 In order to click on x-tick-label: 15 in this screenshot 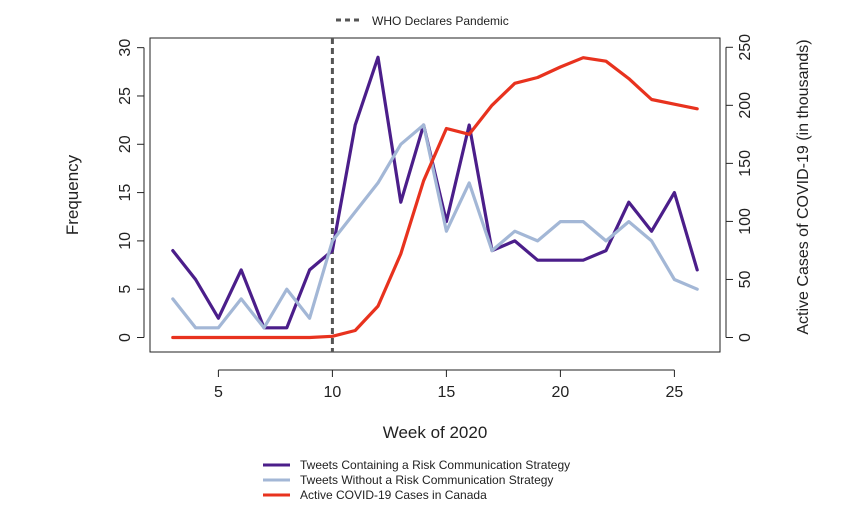, I will do `click(447, 392)`.